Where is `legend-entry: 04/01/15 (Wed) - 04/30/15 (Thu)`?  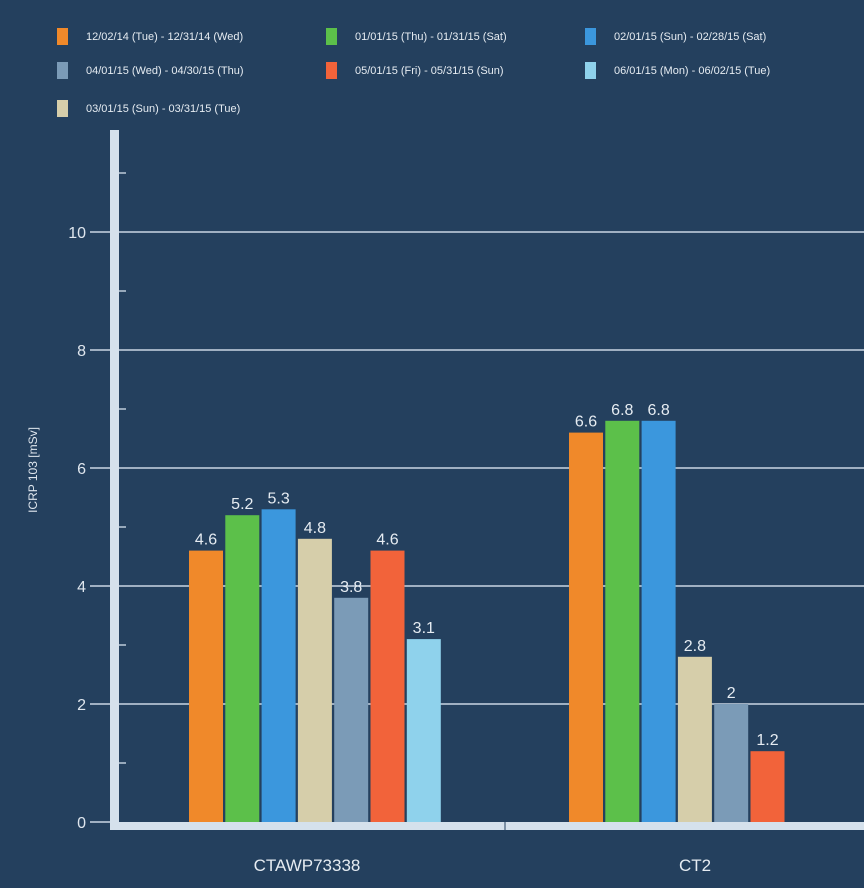 legend-entry: 04/01/15 (Wed) - 04/30/15 (Thu) is located at coordinates (165, 71).